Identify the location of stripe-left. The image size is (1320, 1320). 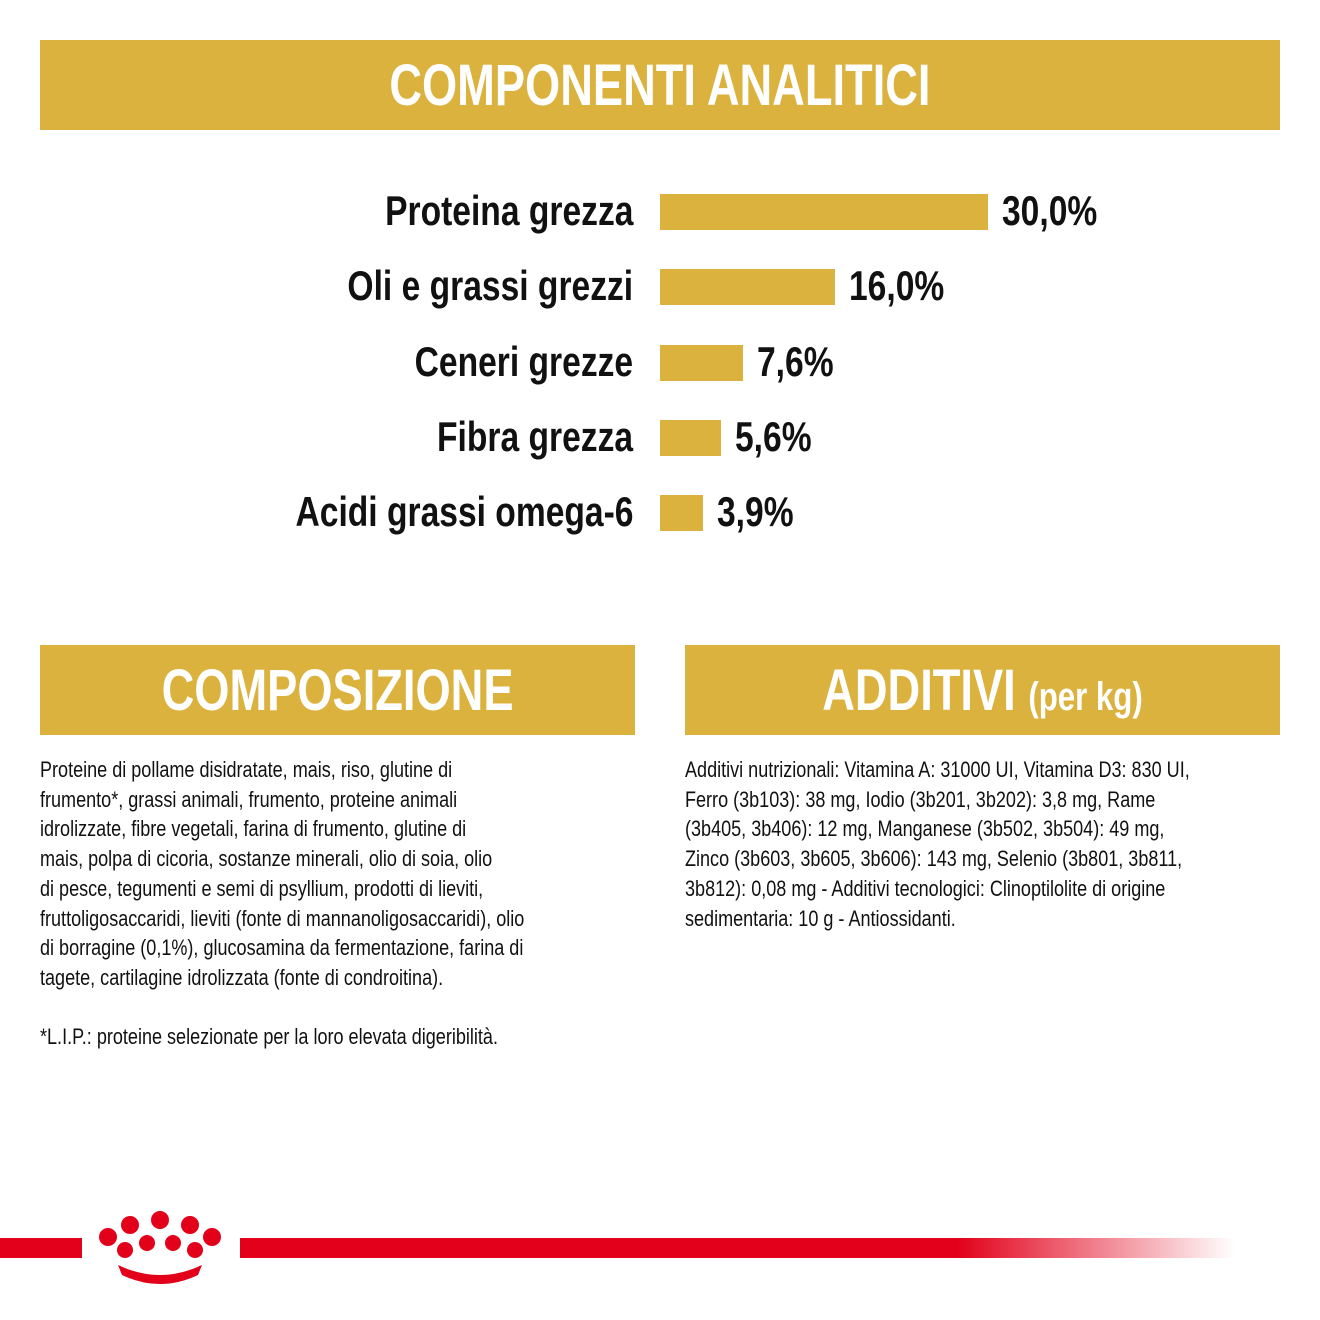
(41, 1248).